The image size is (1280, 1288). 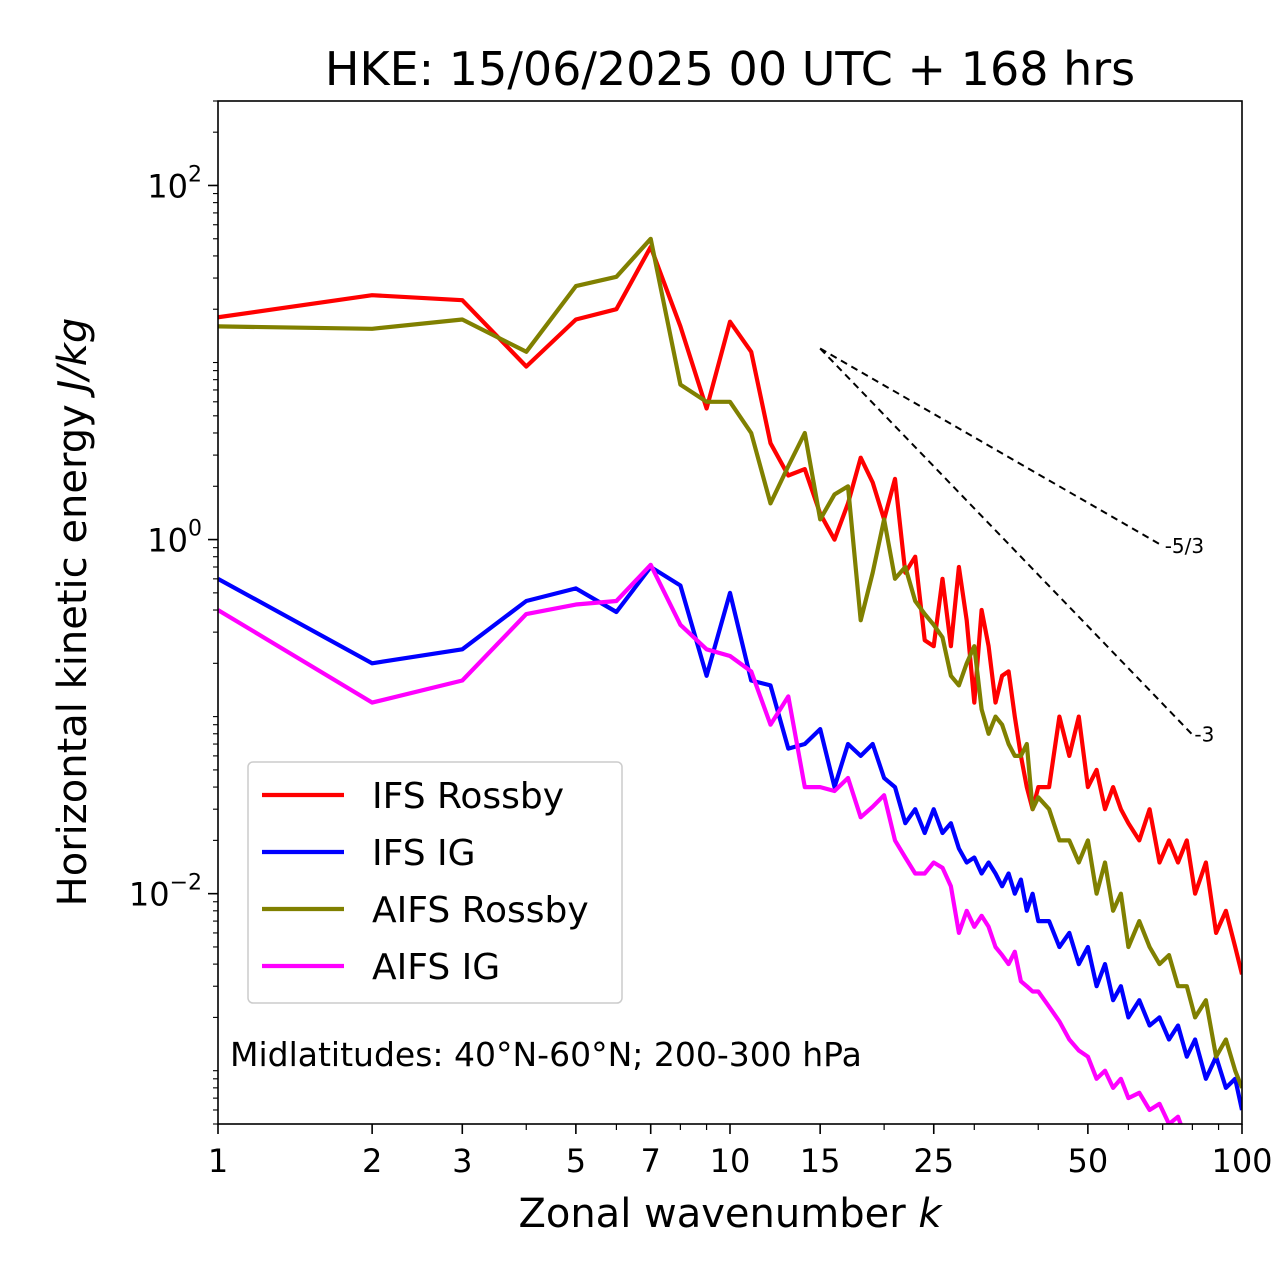 What do you see at coordinates (820, 1161) in the screenshot?
I see `x-tick-label: 15` at bounding box center [820, 1161].